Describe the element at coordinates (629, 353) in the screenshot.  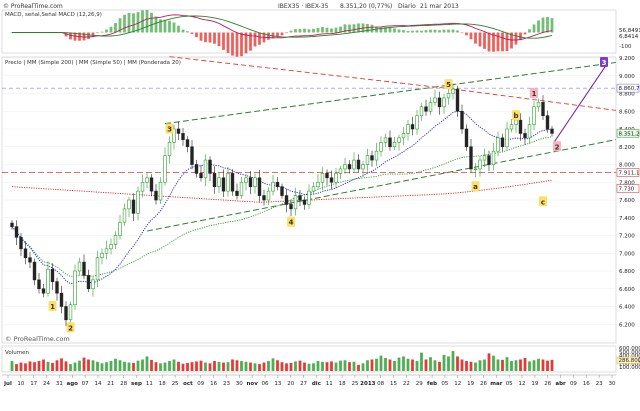
I see `volume-tick-label: 500.000` at that location.